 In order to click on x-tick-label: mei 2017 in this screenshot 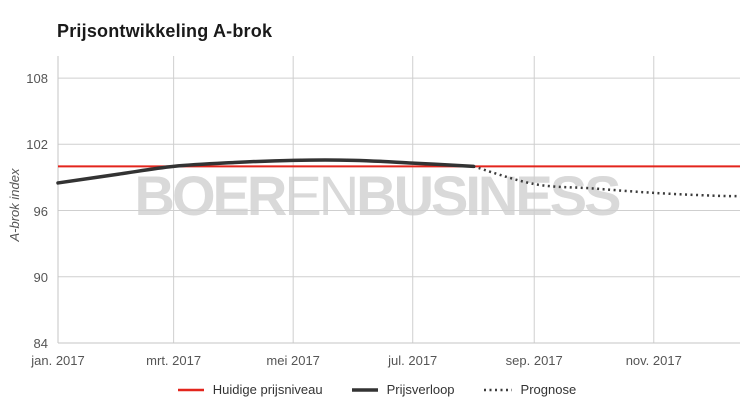, I will do `click(293, 360)`.